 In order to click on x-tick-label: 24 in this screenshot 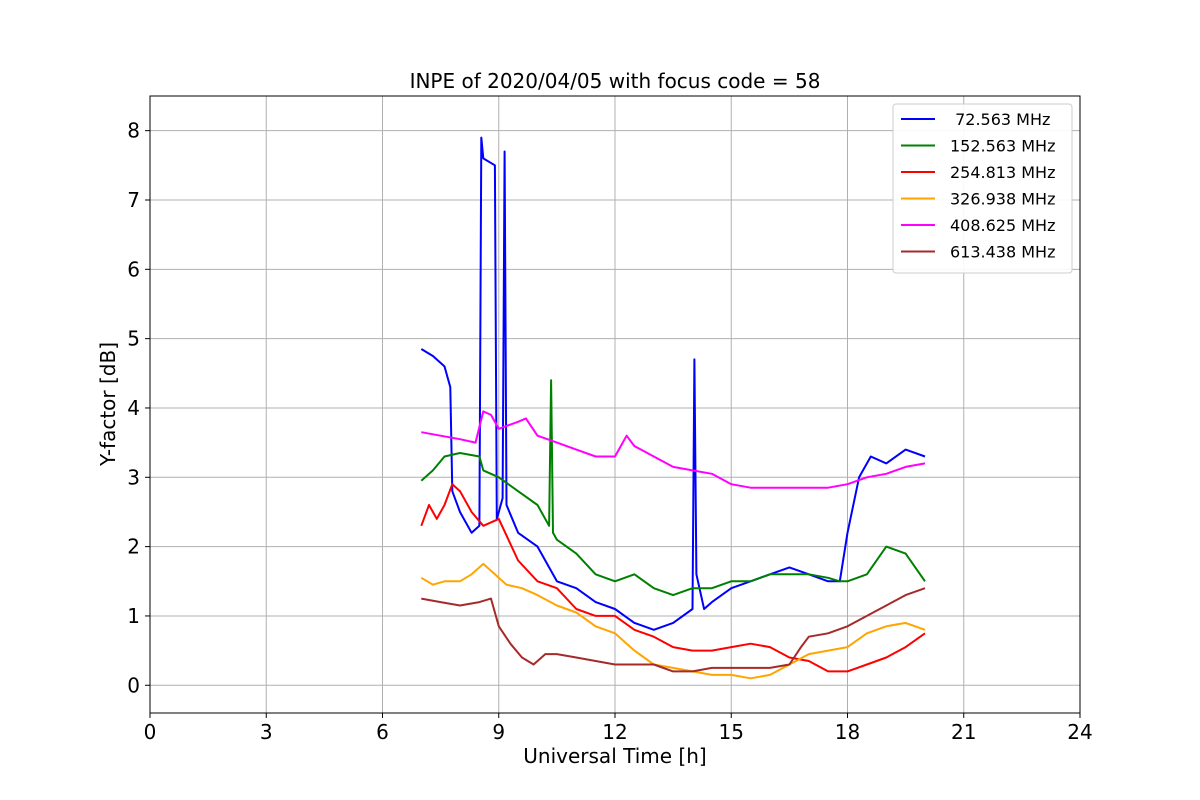, I will do `click(1079, 732)`.